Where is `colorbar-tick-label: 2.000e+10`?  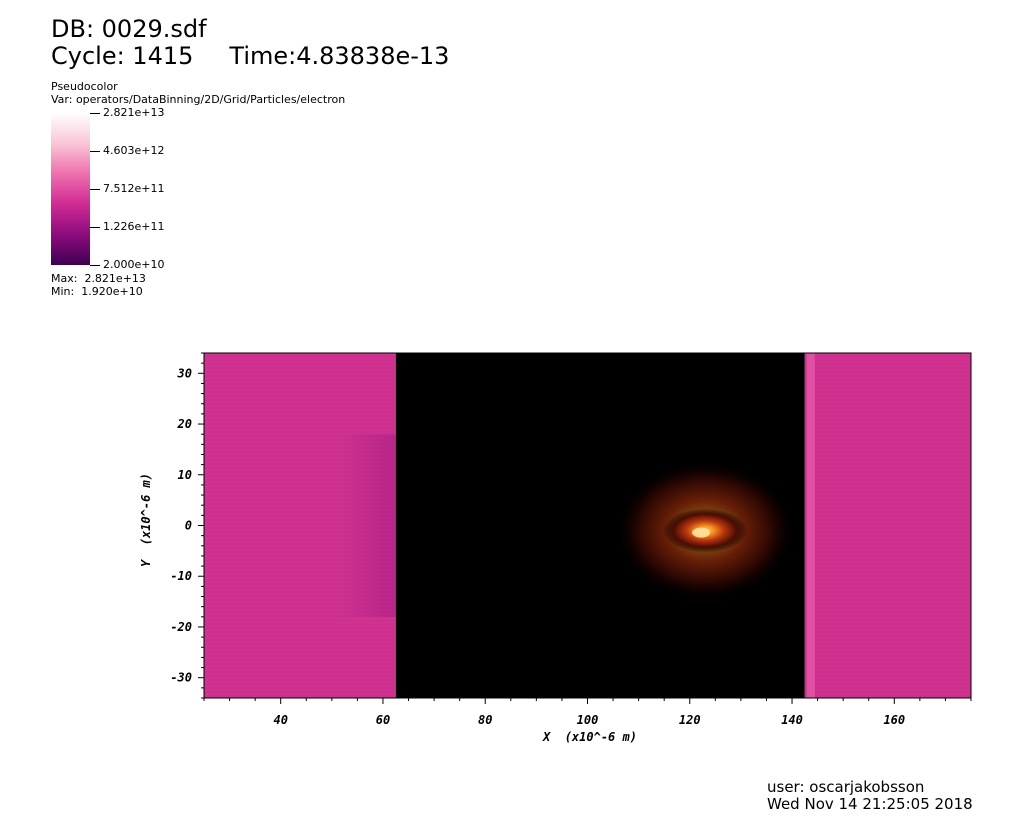 colorbar-tick-label: 2.000e+10 is located at coordinates (134, 264).